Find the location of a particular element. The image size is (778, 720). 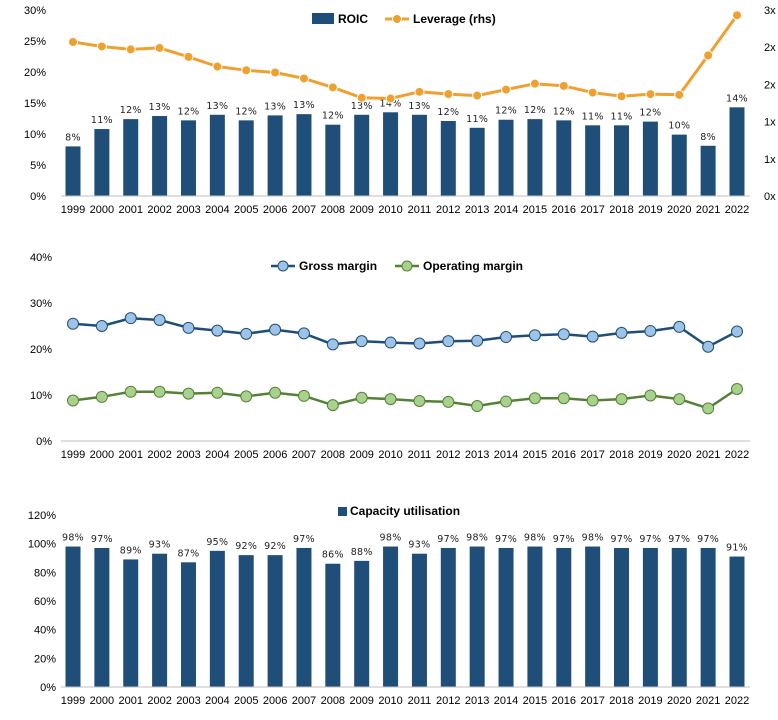

roic-data-label: 11% is located at coordinates (593, 116).